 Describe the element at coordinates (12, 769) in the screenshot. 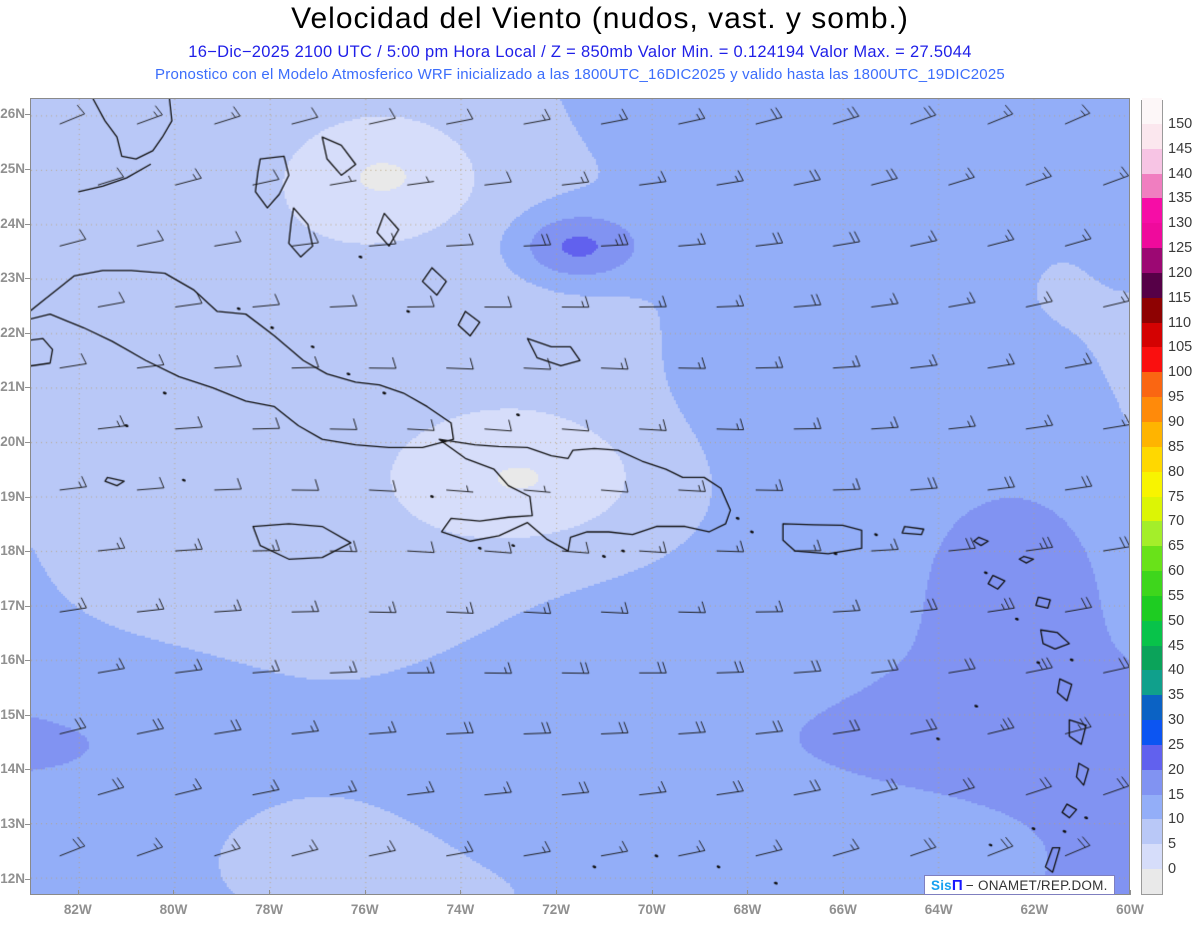

I see `lat-tick-label: 14N` at that location.